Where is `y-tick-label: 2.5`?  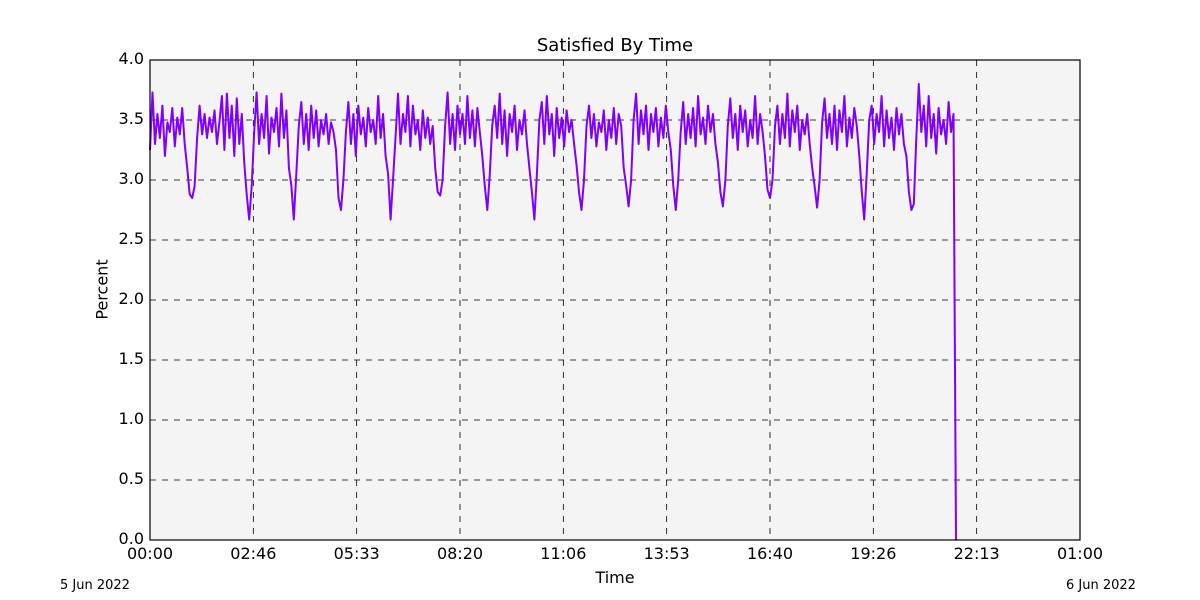 y-tick-label: 2.5 is located at coordinates (131, 238).